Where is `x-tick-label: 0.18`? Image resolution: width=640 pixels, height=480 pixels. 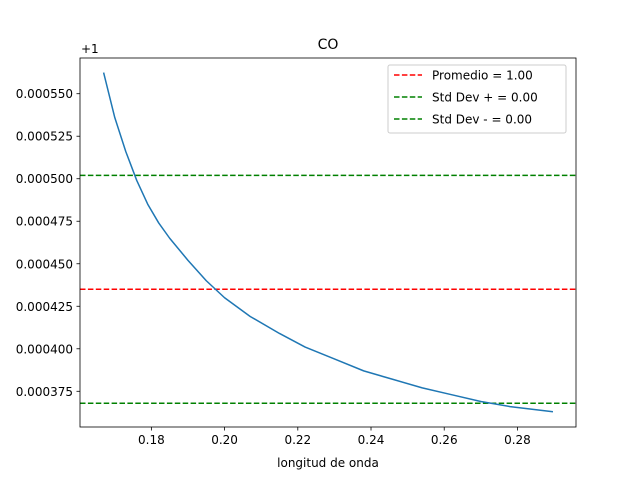 x-tick-label: 0.18 is located at coordinates (151, 440).